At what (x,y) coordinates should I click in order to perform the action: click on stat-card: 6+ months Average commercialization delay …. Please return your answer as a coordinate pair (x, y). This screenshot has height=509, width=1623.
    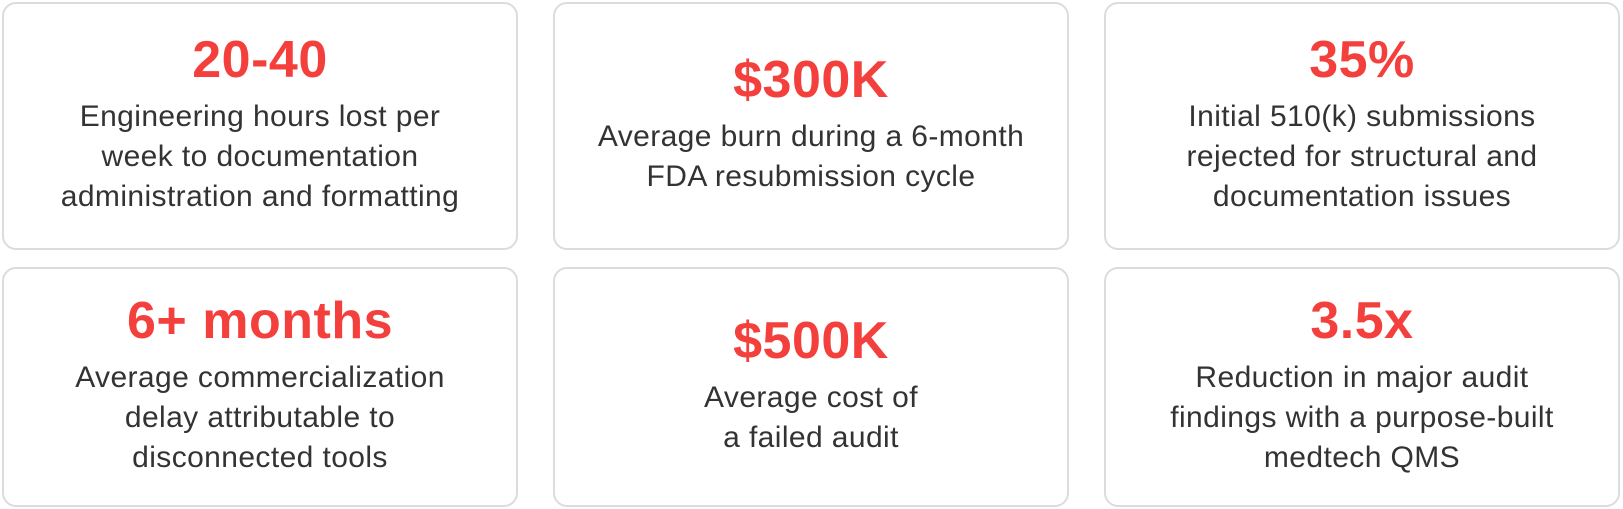
    Looking at the image, I should click on (260, 387).